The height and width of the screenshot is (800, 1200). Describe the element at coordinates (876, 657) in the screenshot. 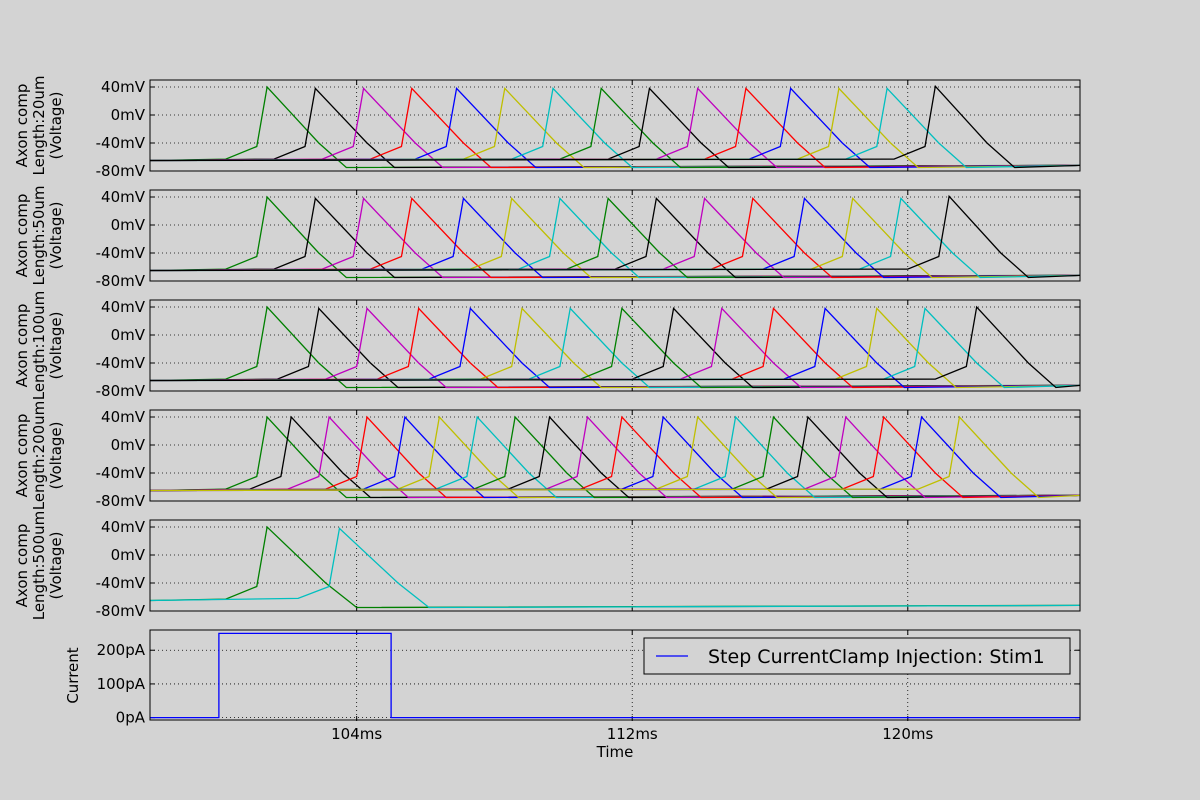

I see `legend-label: Step CurrentClamp Injection: Stim1` at that location.